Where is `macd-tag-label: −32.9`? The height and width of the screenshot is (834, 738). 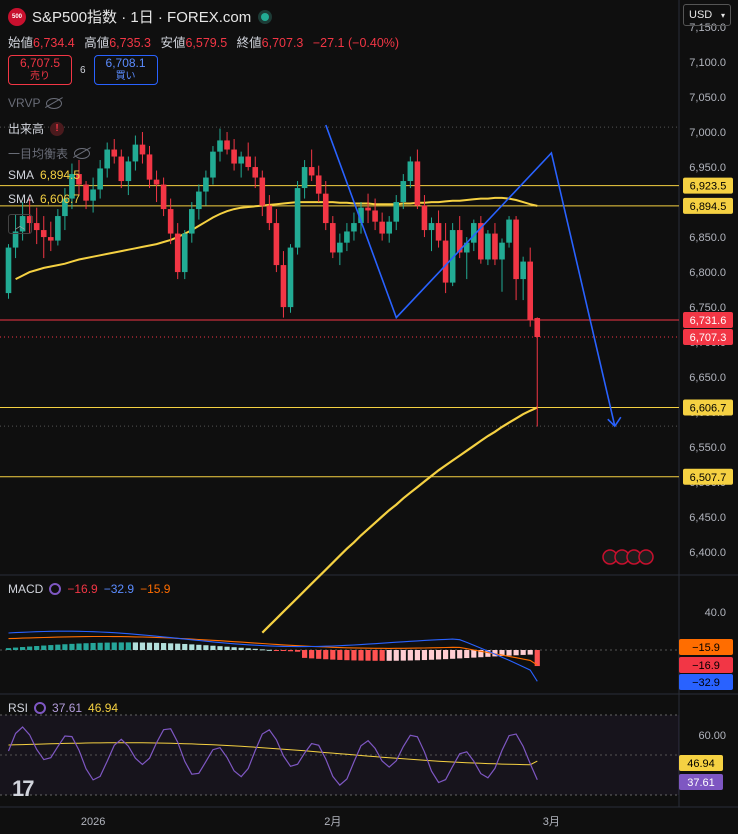
macd-tag-label: −32.9 is located at coordinates (706, 683).